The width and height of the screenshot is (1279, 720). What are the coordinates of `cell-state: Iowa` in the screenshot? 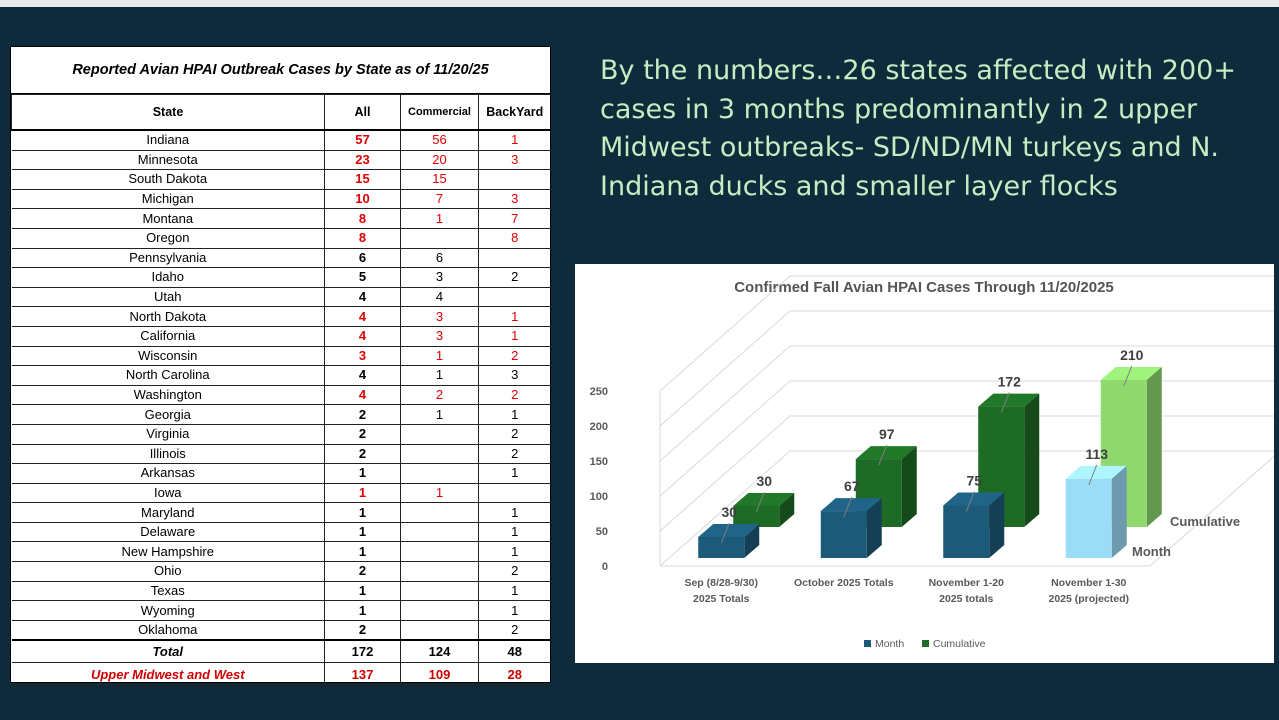 It's located at (168, 493).